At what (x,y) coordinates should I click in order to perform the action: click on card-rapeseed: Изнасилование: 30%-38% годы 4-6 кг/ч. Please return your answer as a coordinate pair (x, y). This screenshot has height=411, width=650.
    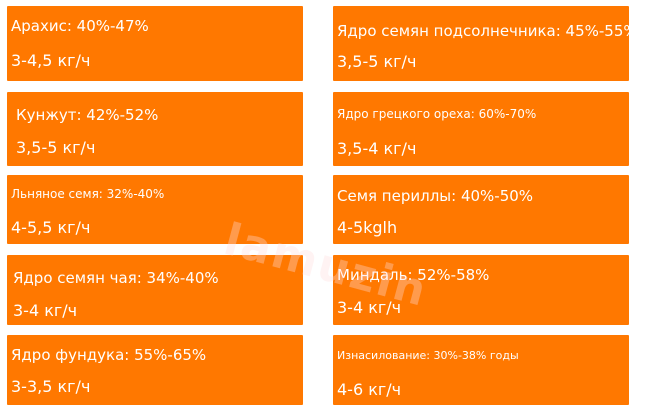
    Looking at the image, I should click on (481, 370).